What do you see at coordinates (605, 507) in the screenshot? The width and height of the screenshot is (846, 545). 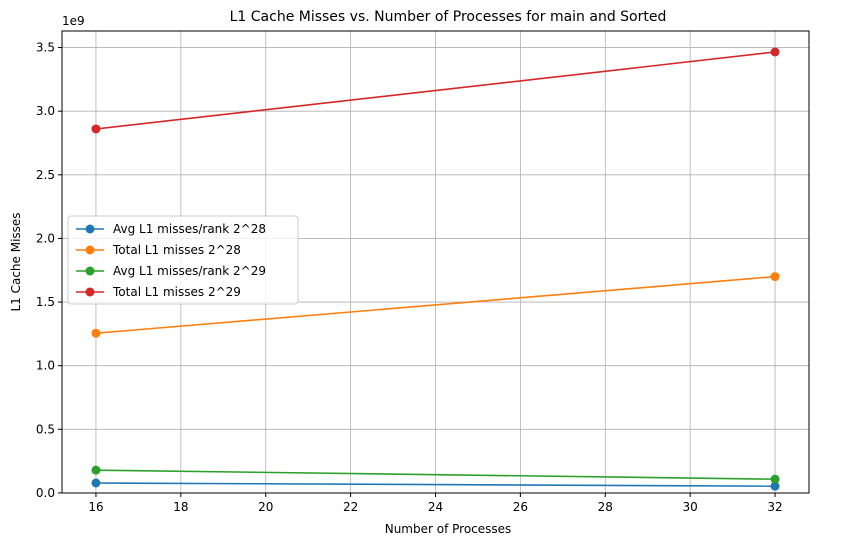 I see `x-tick-label: 28` at bounding box center [605, 507].